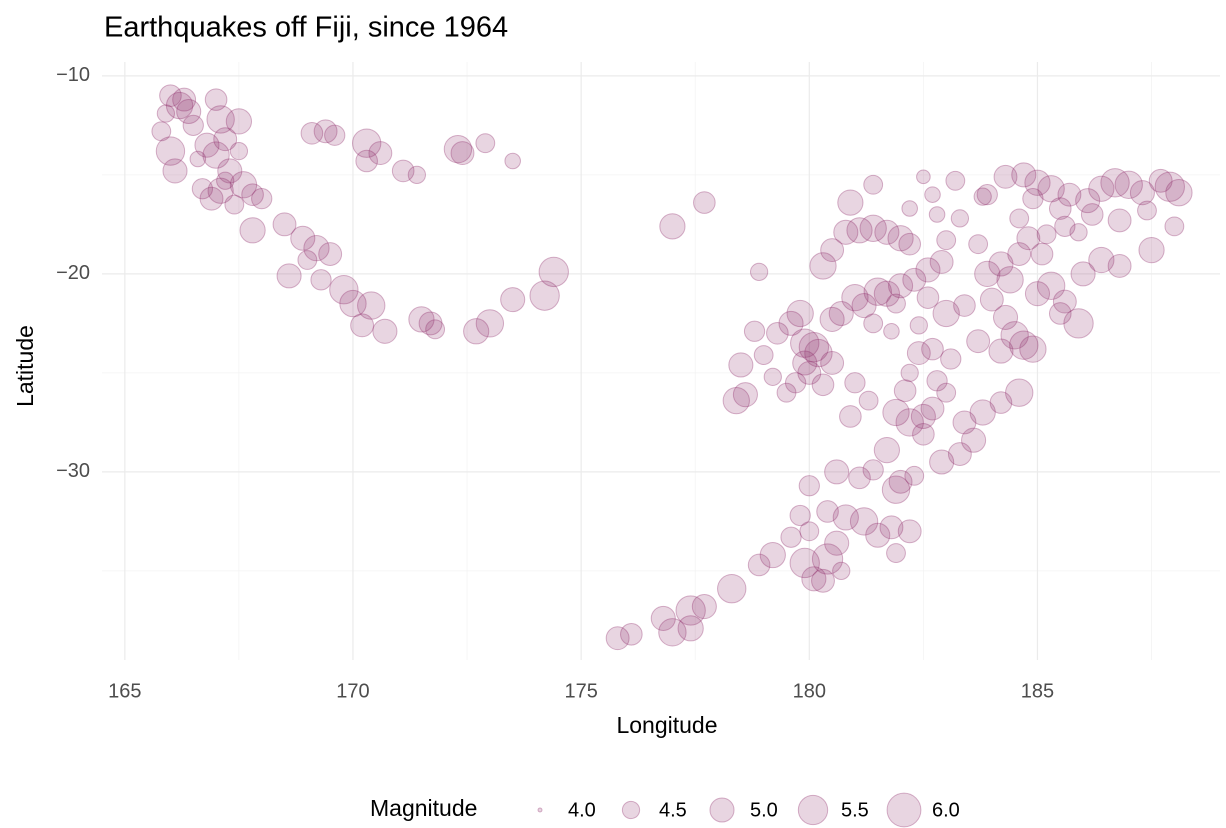 Image resolution: width=1226 pixels, height=828 pixels. What do you see at coordinates (306, 28) in the screenshot?
I see `chart-title: Earthquakes off Fiji, since 1964` at bounding box center [306, 28].